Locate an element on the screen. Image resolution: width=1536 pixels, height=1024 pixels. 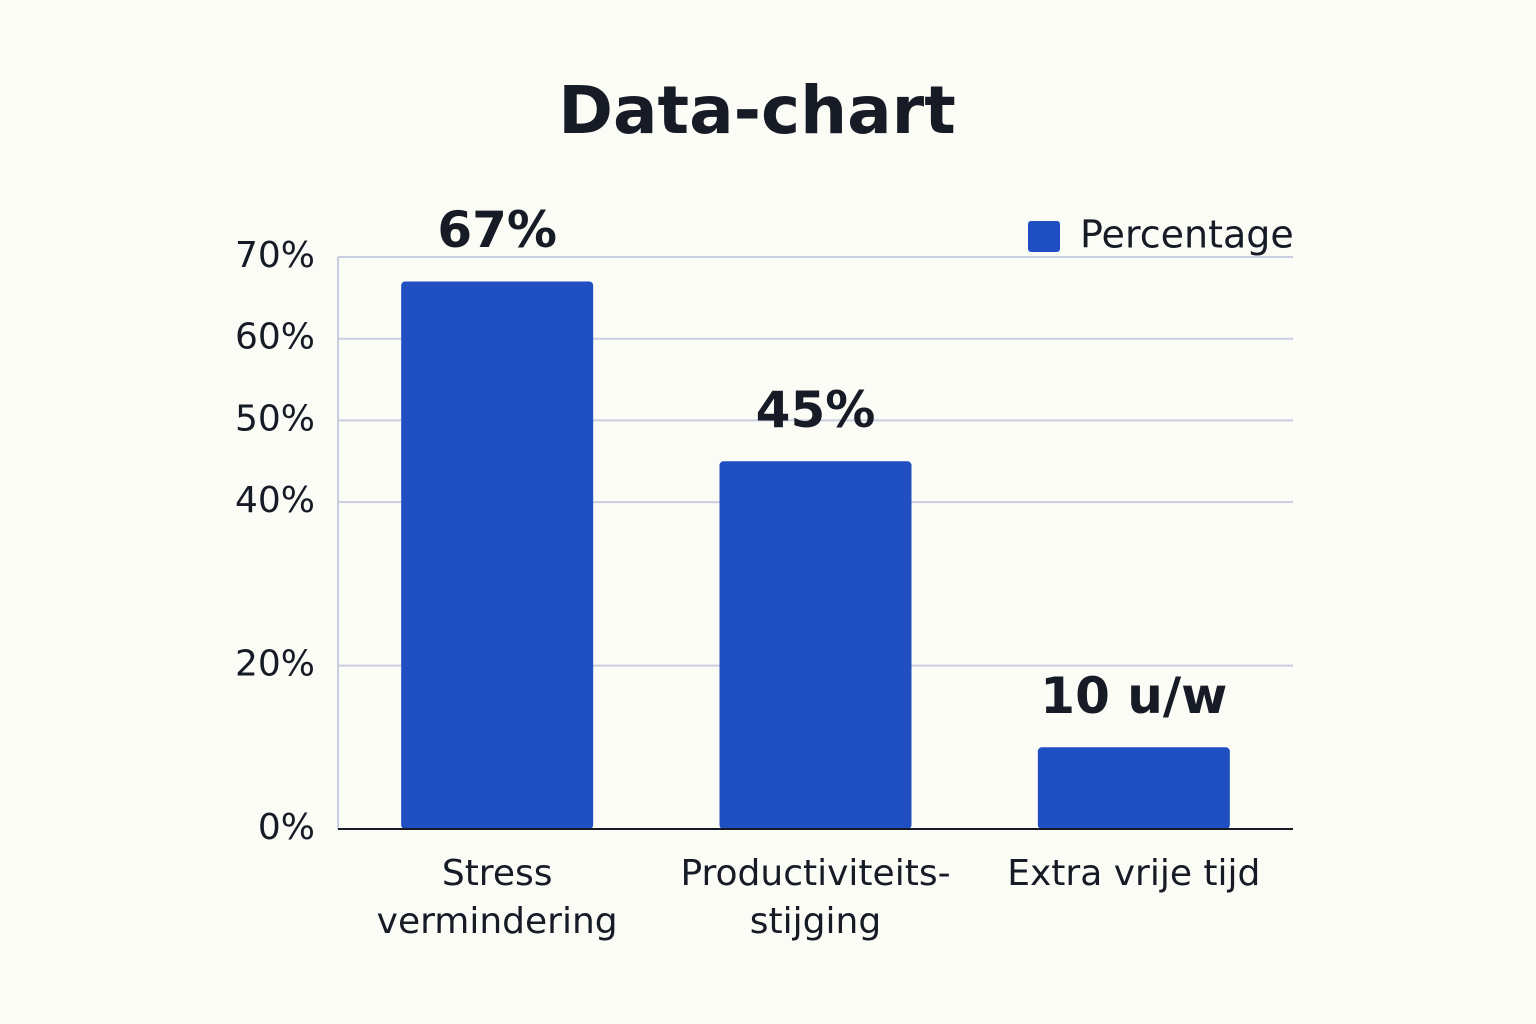
x-tick-label: Productiviteits- is located at coordinates (815, 873).